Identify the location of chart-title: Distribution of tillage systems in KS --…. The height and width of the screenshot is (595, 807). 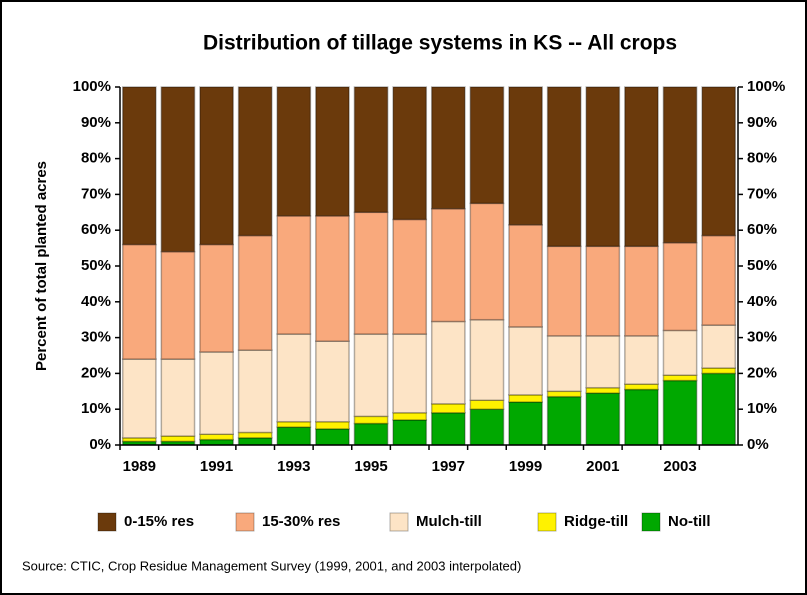
(440, 43).